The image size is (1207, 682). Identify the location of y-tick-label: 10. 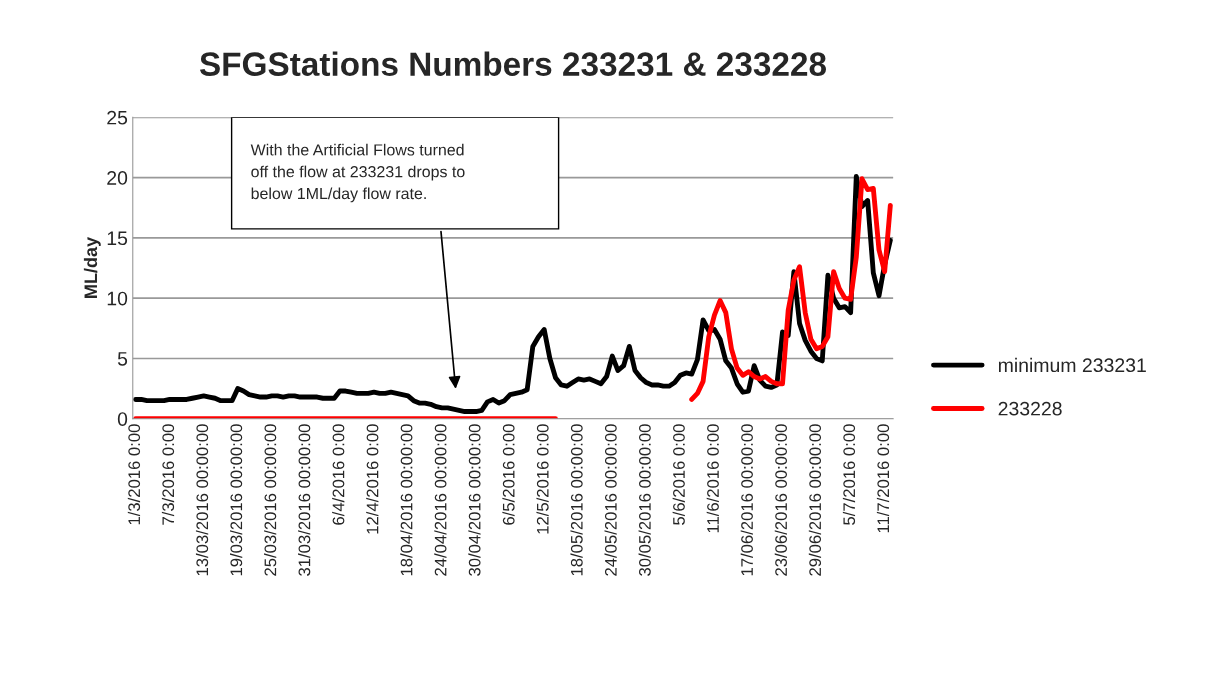
(117, 298).